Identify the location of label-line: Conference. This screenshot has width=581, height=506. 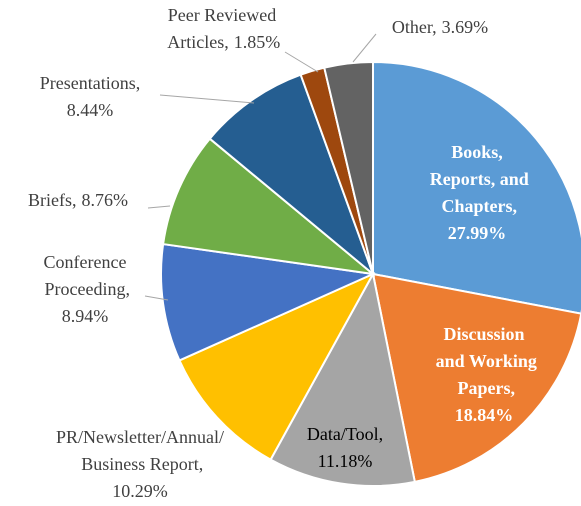
(85, 262).